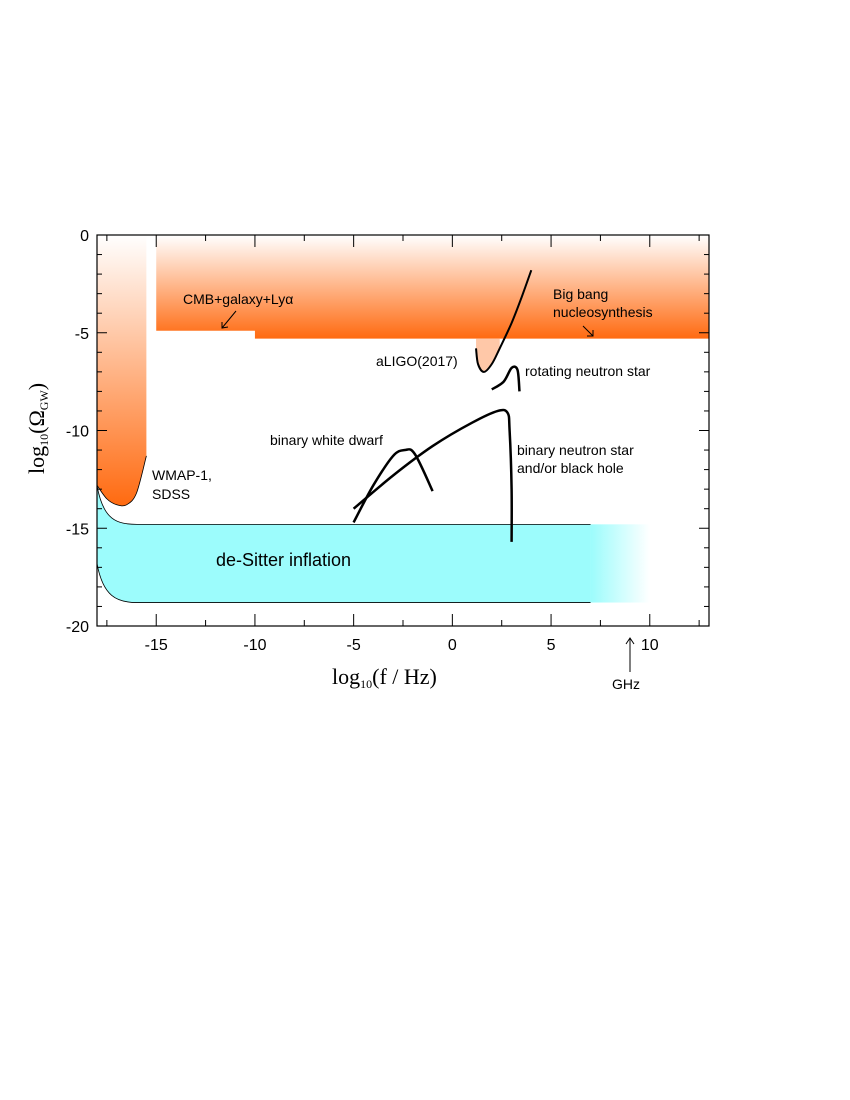  I want to click on y-tick-label: 0, so click(84, 236).